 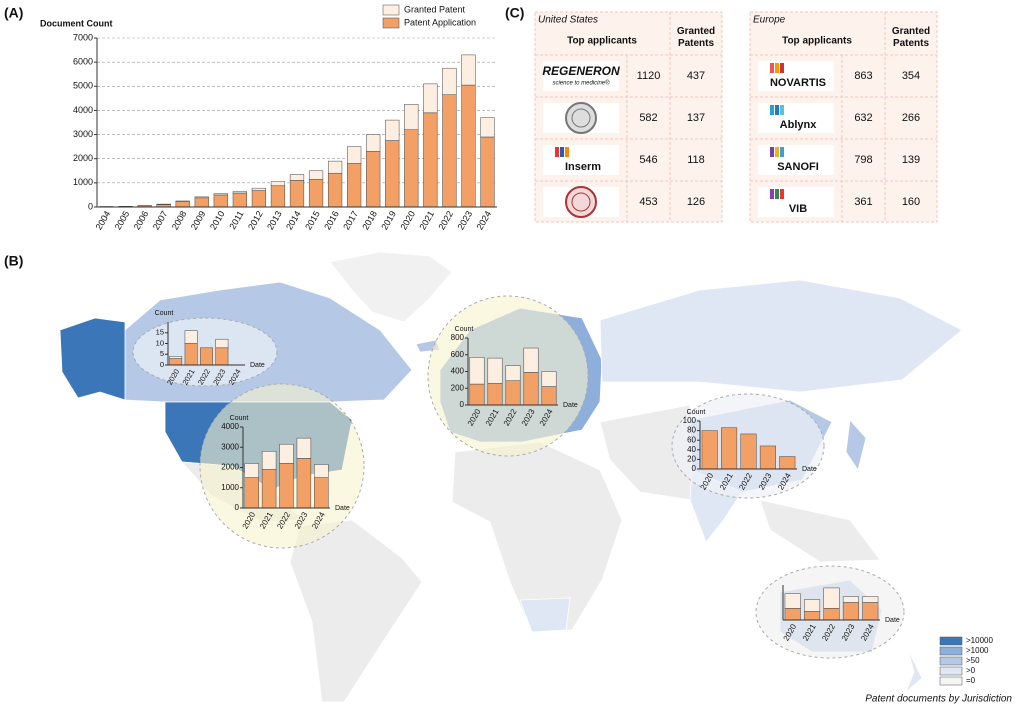 What do you see at coordinates (141, 220) in the screenshot?
I see `x-tick-label: 2006` at bounding box center [141, 220].